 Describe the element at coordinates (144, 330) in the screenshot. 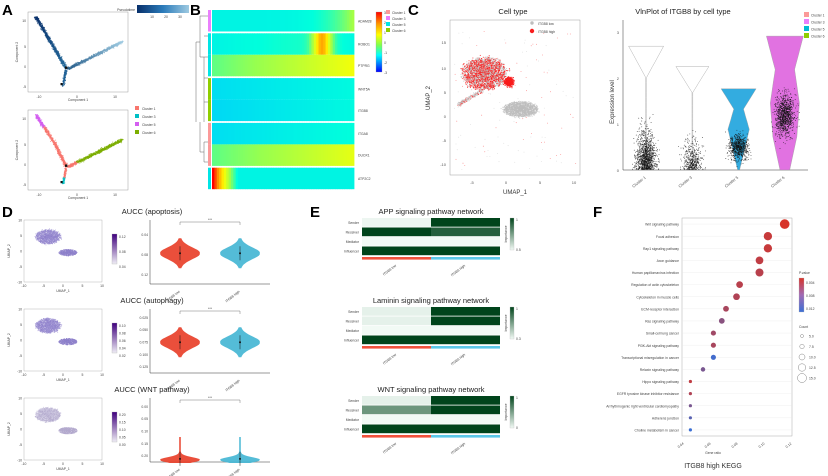

I see `panel-d-violin-ytick: 0.050` at that location.